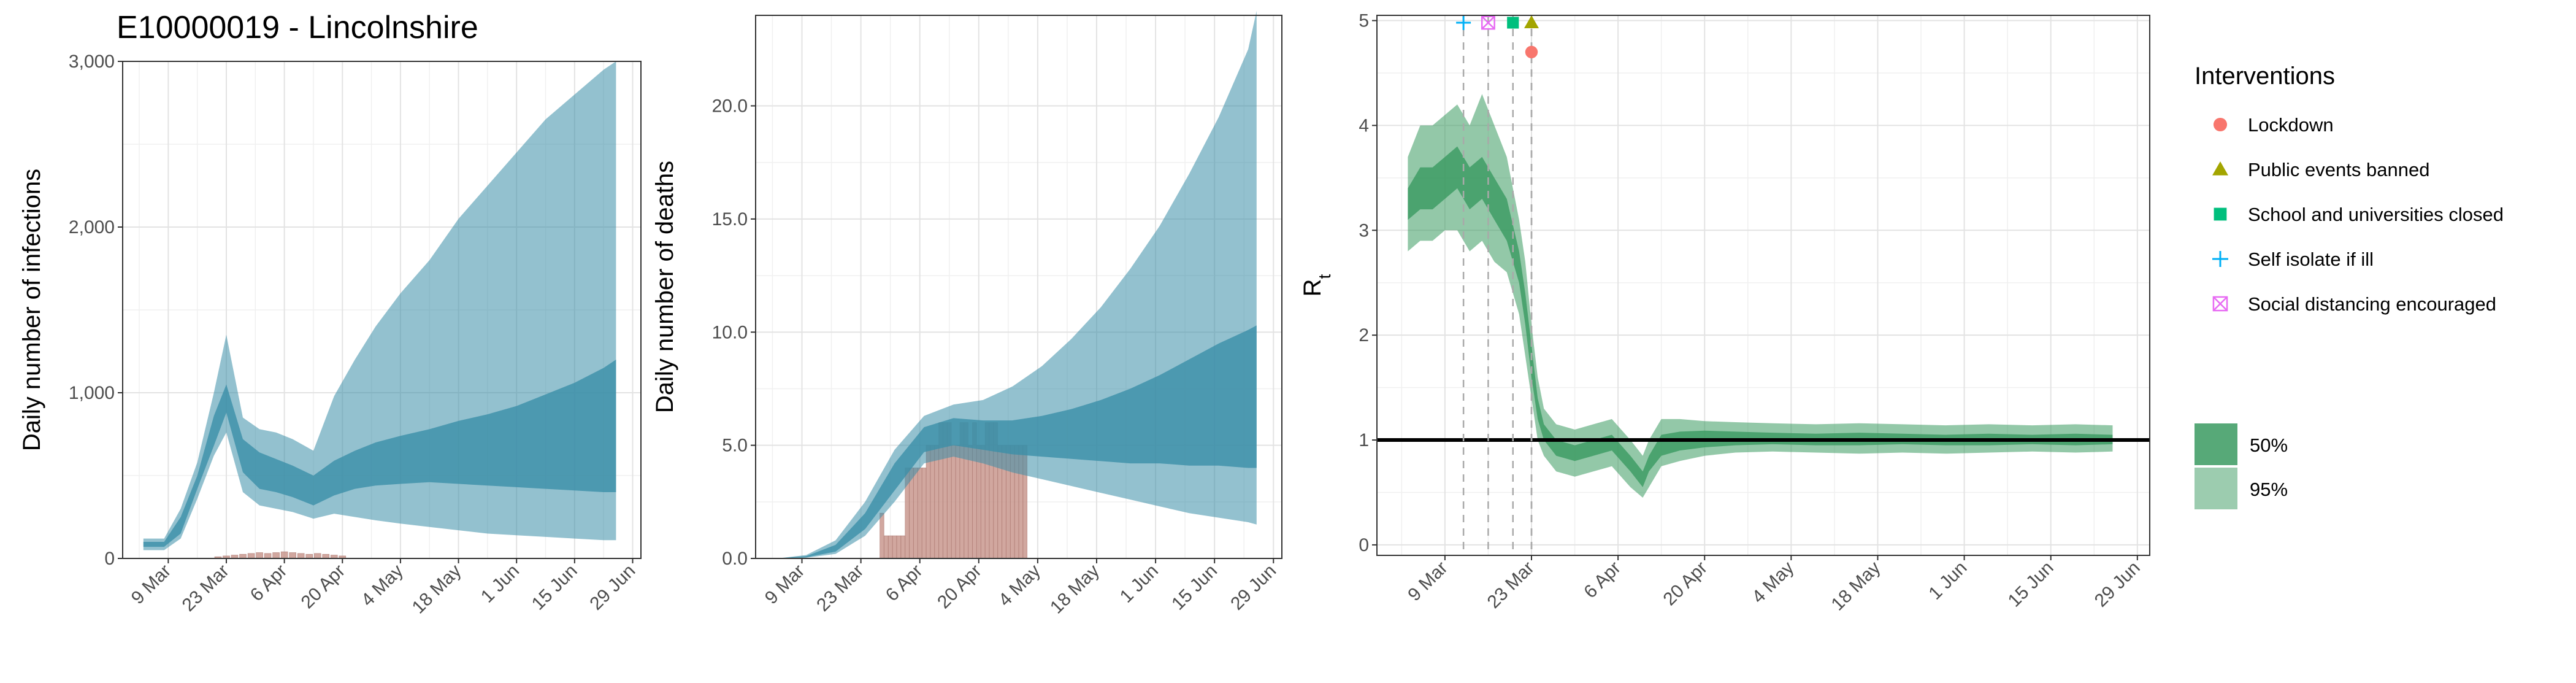 The height and width of the screenshot is (683, 2576). I want to click on legend-item-social-distancing-encouraged: Social distancing encouraged, so click(2354, 304).